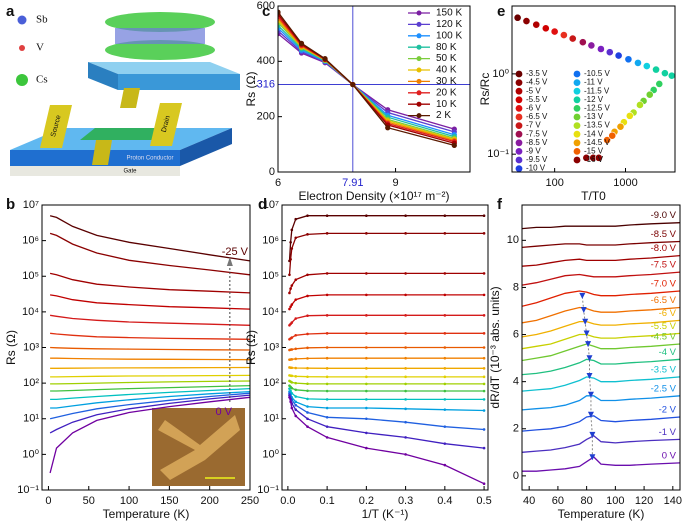 This screenshot has width=685, height=525. What do you see at coordinates (536, 168) in the screenshot?
I see `legend-label: -10 V` at bounding box center [536, 168].